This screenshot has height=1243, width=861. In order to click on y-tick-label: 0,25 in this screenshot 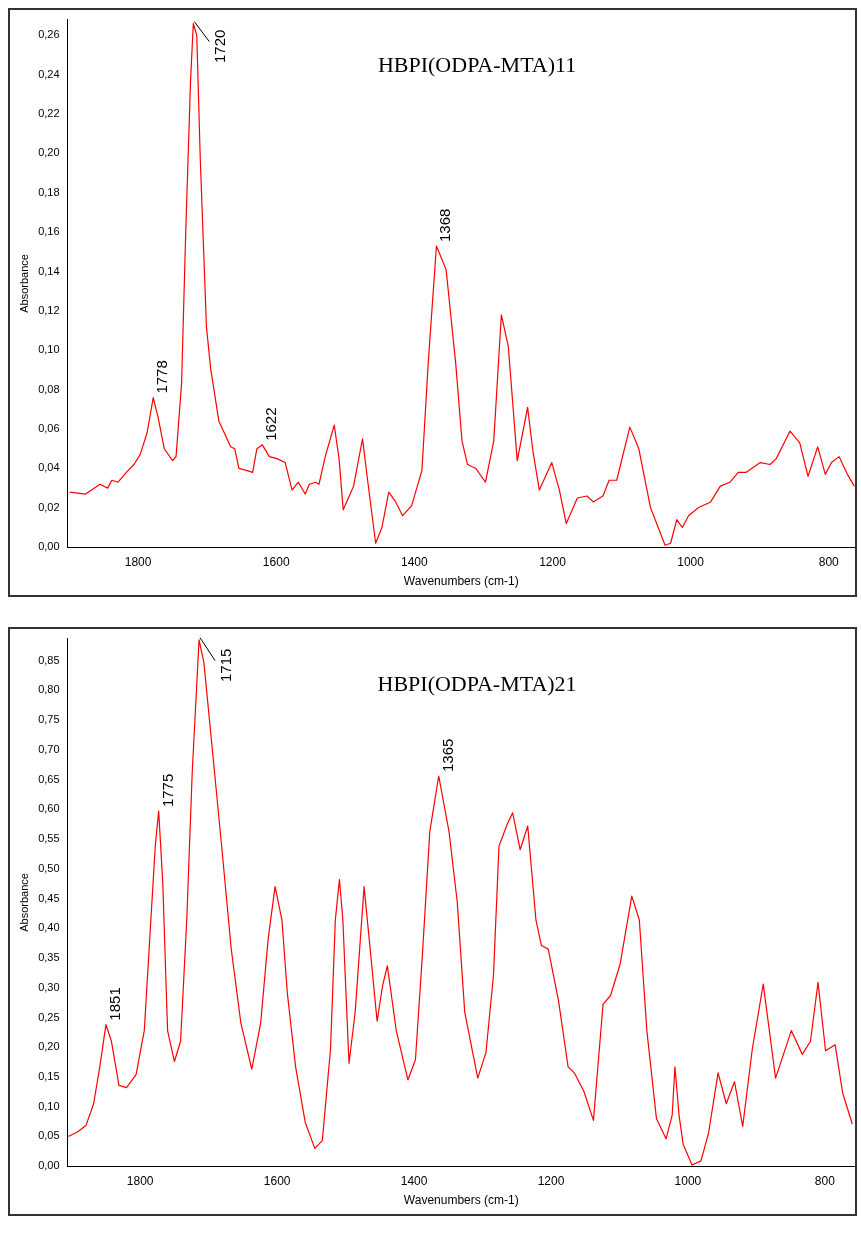, I will do `click(49, 1016)`.